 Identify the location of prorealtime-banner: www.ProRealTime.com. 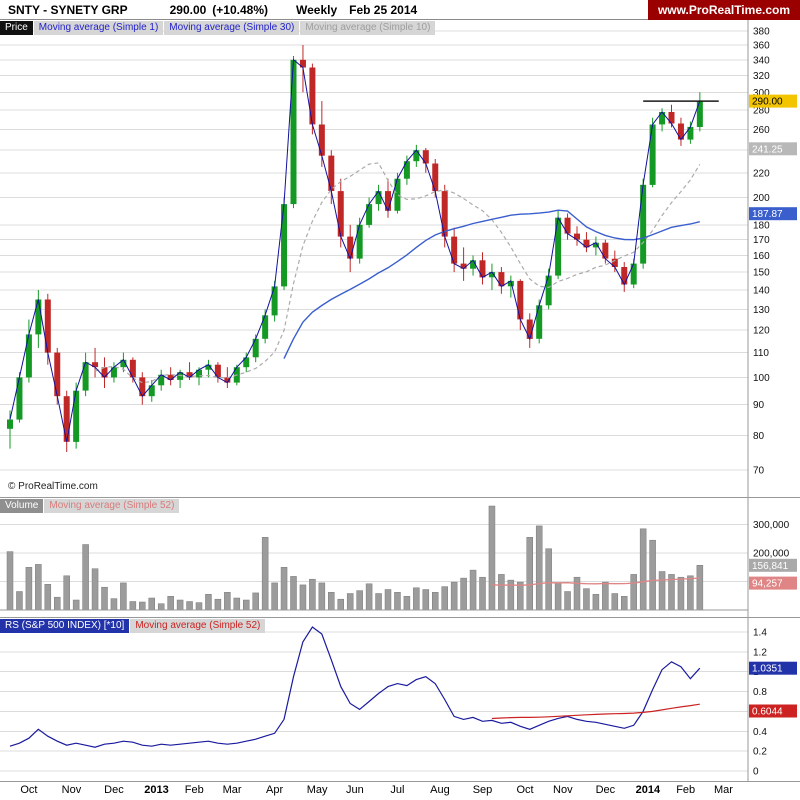
(723, 10).